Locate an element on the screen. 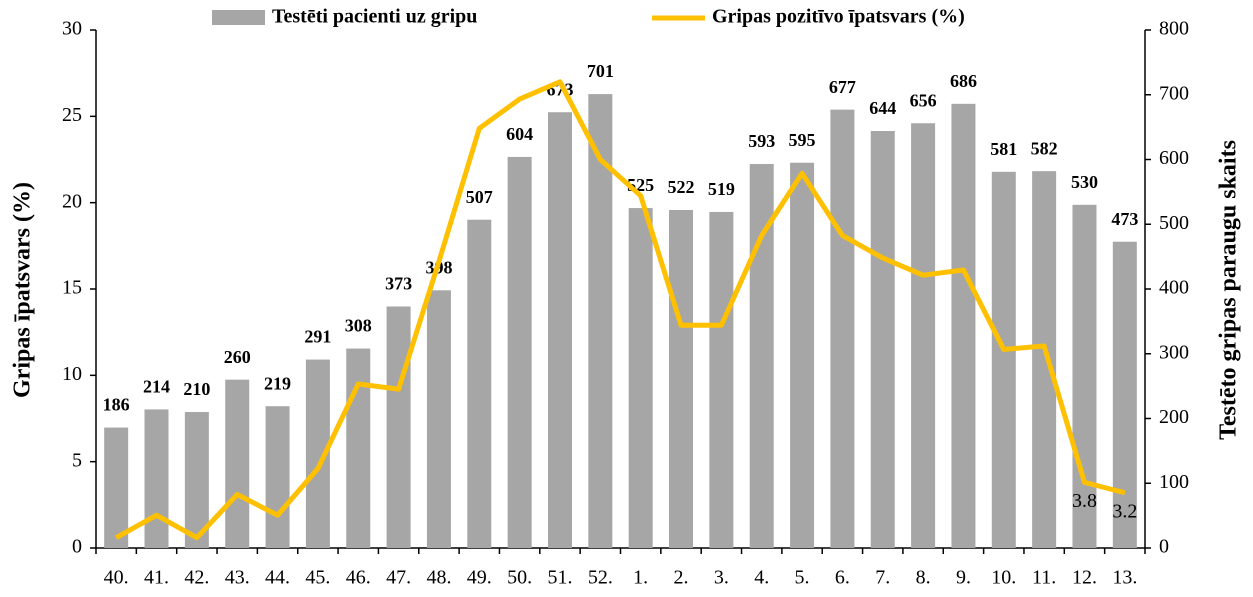 This screenshot has width=1253, height=597. x-tick-label: 47. is located at coordinates (398, 578).